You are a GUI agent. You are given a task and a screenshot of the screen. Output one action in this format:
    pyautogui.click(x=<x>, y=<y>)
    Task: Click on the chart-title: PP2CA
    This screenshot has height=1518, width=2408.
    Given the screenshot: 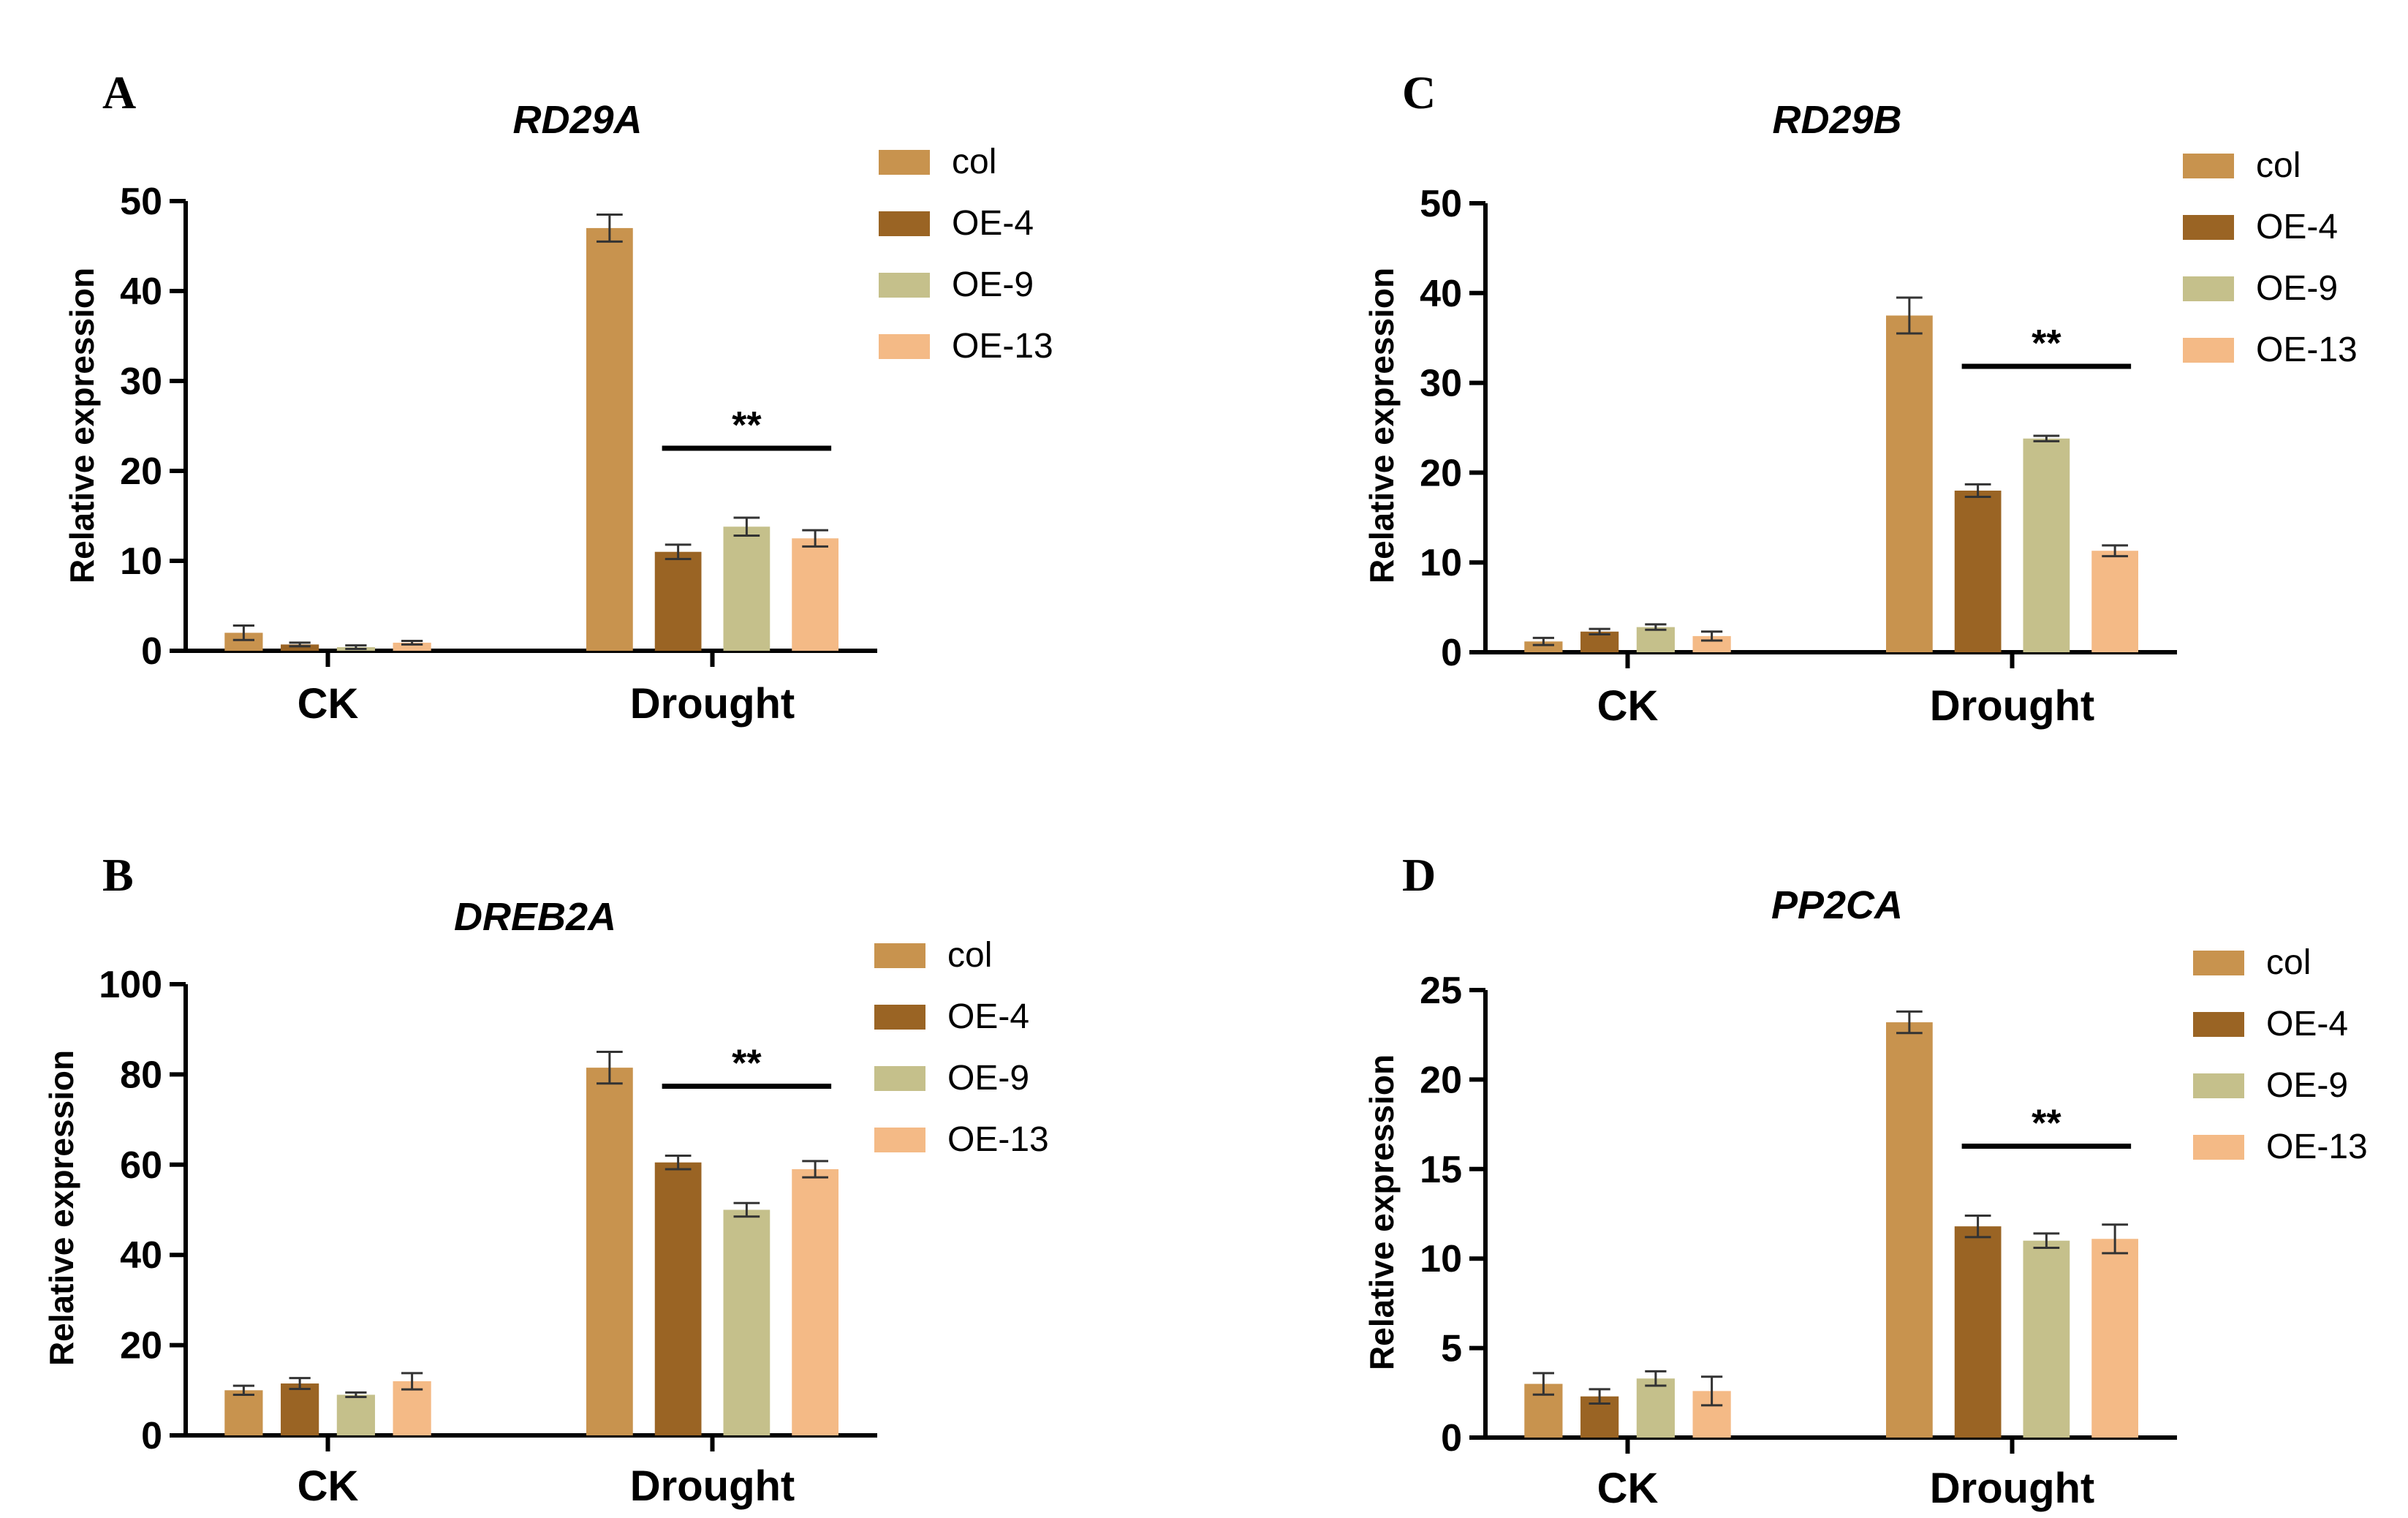 What is the action you would take?
    pyautogui.click(x=1837, y=905)
    